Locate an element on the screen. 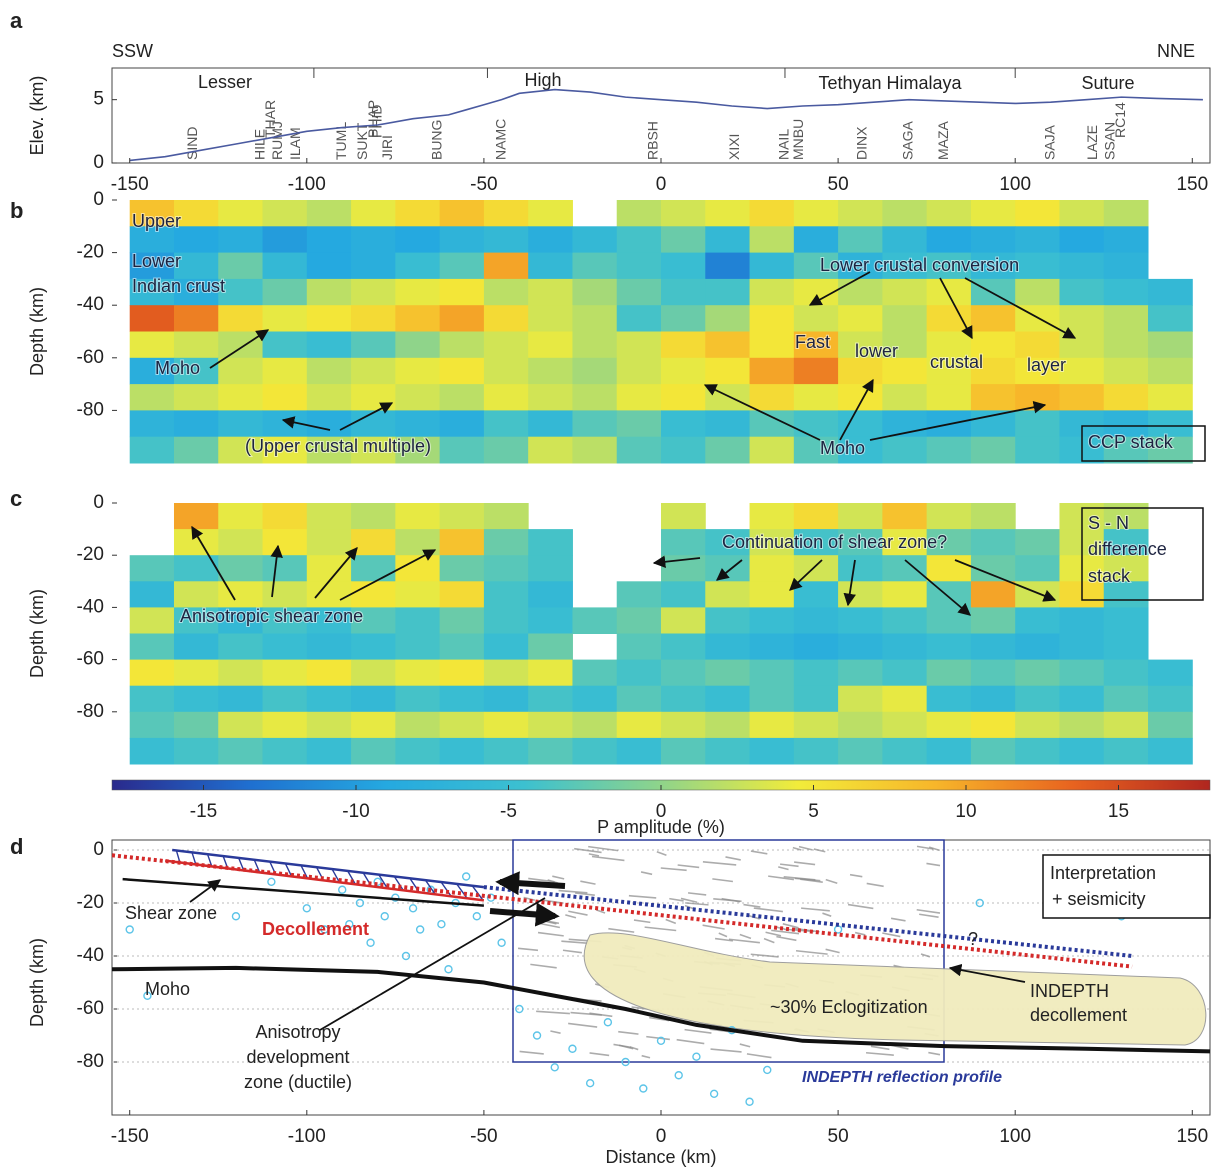 This screenshot has width=1213, height=1169. x-tick-label: -15 is located at coordinates (203, 811).